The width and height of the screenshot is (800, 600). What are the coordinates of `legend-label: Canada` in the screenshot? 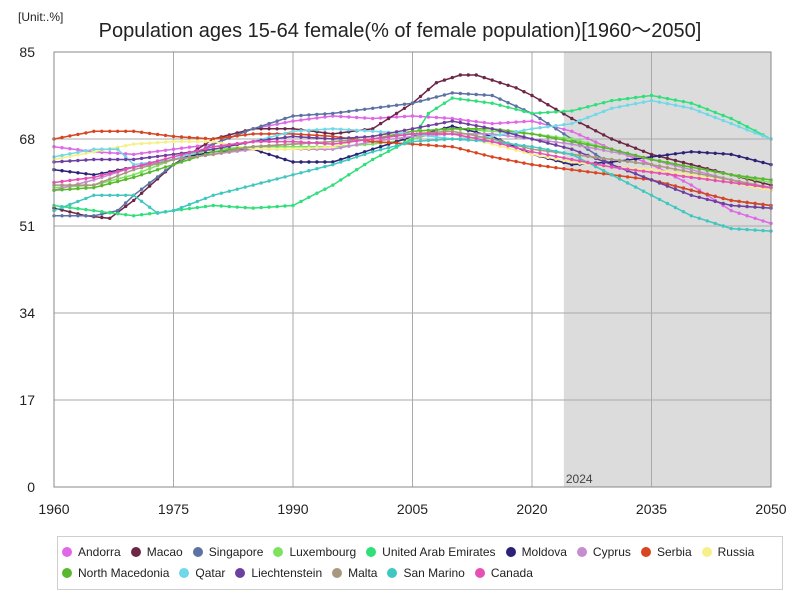 It's located at (511, 572).